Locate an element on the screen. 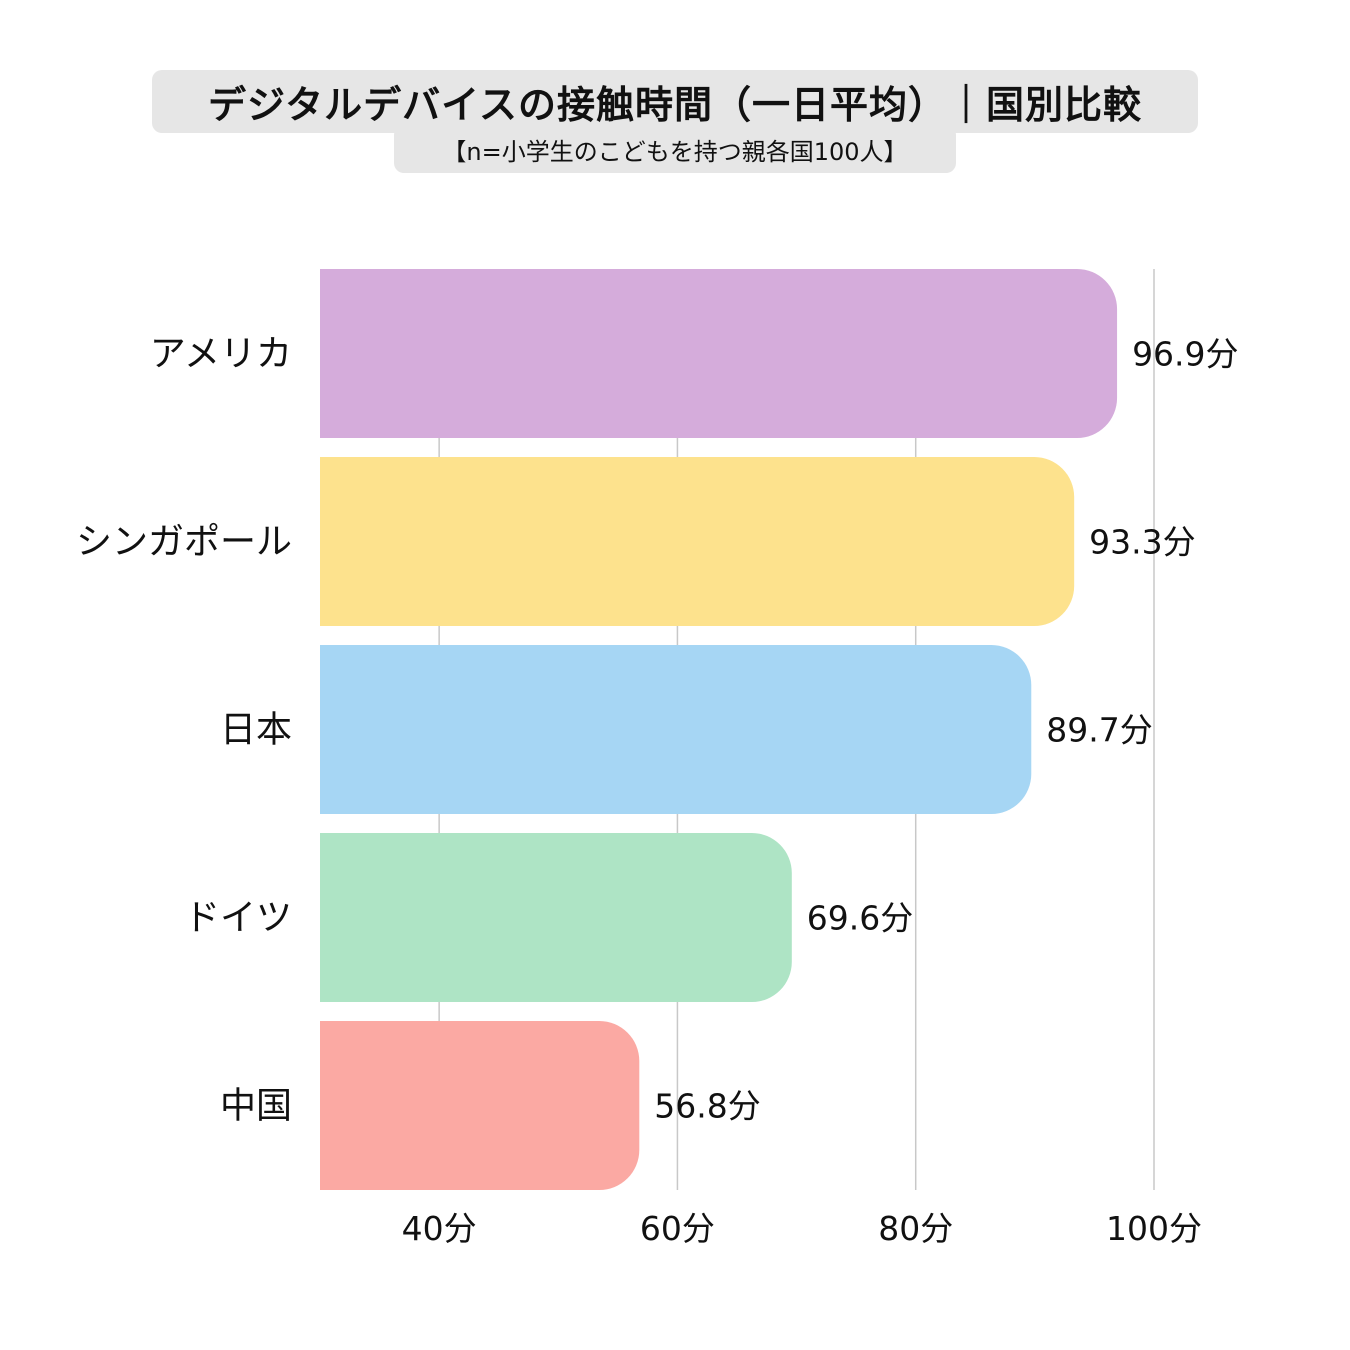  chart-title: デジタルデバイスの接触時間（一日平均）｜国別比較 is located at coordinates (675, 101).